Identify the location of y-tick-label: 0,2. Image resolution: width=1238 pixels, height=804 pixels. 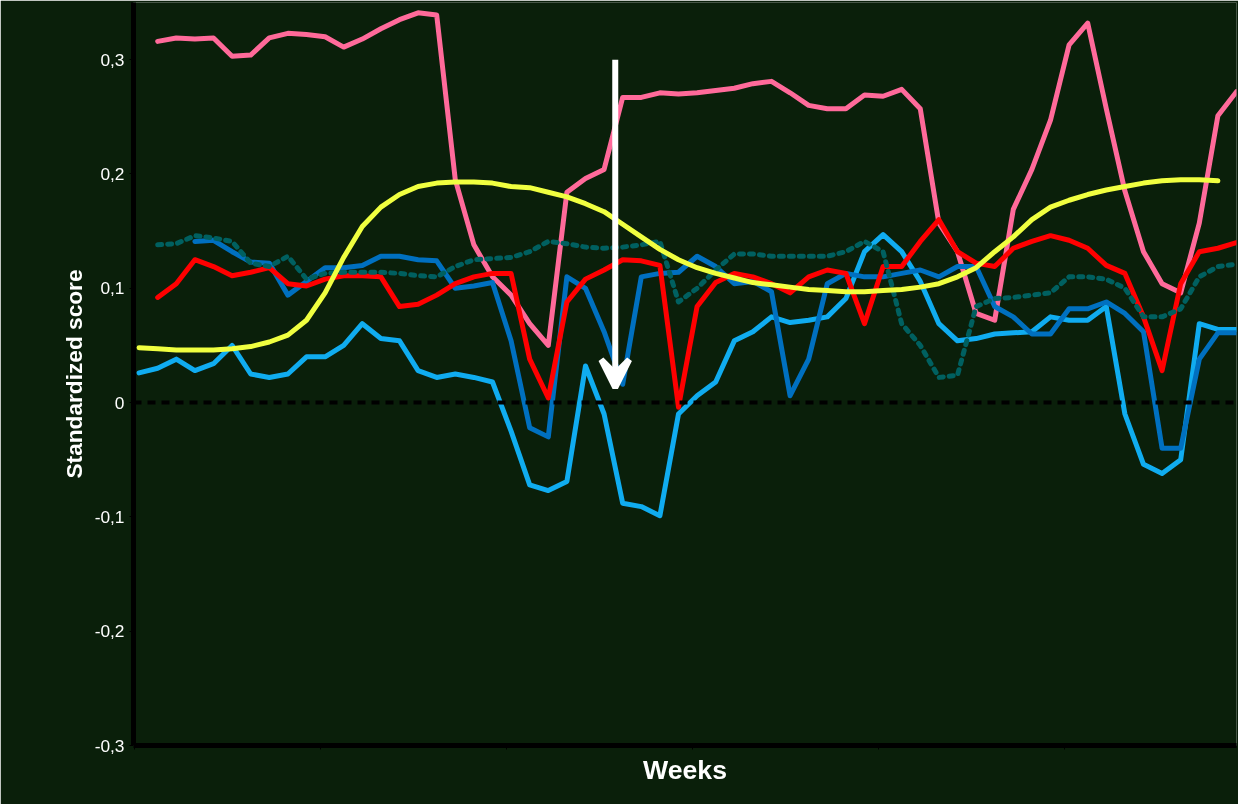
(112, 173).